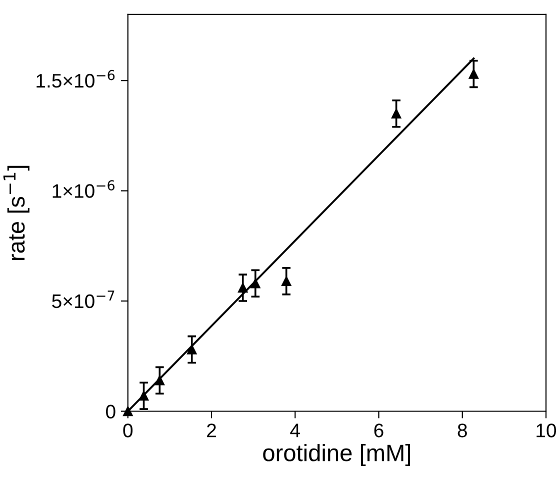 This screenshot has height=481, width=556. Describe the element at coordinates (83, 299) in the screenshot. I see `y-tick-label: 5×10$^{−7}$` at that location.